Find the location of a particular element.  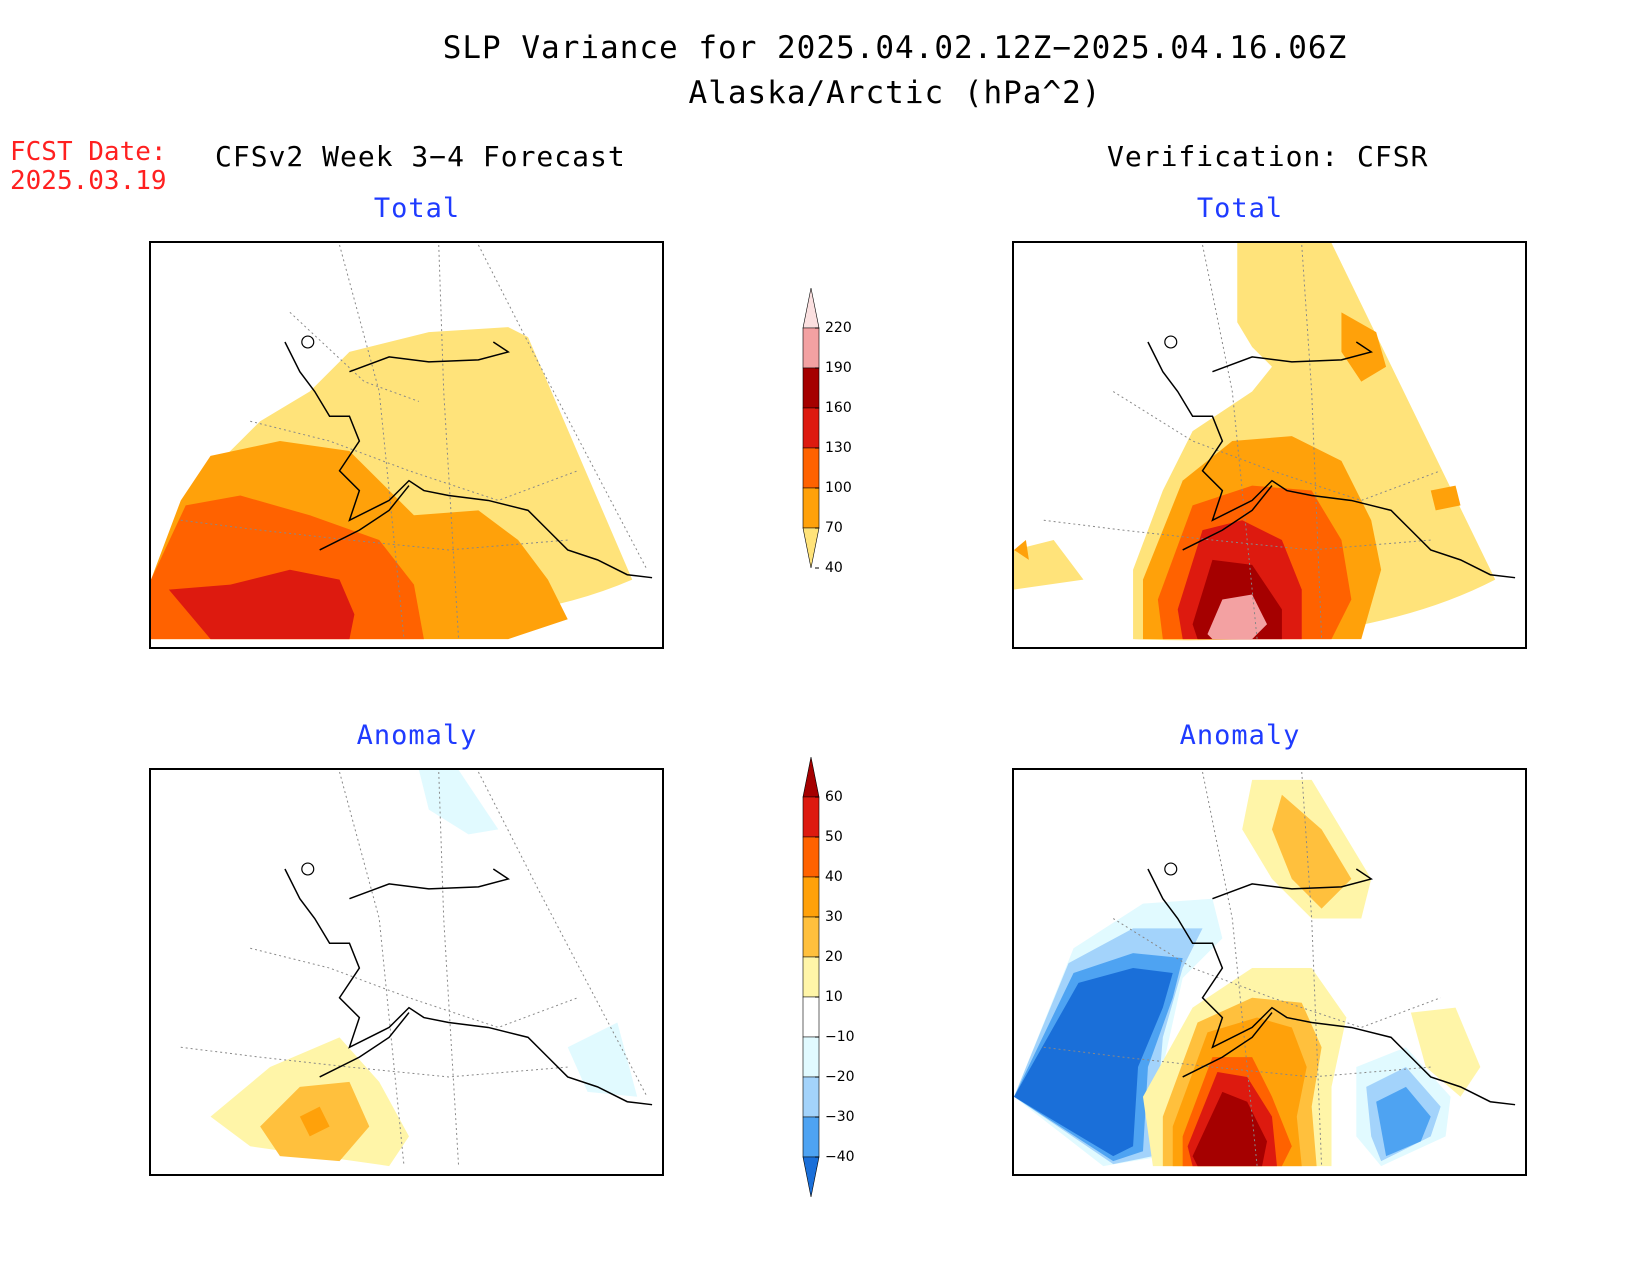

verification-anomaly-map is located at coordinates (1269, 972).